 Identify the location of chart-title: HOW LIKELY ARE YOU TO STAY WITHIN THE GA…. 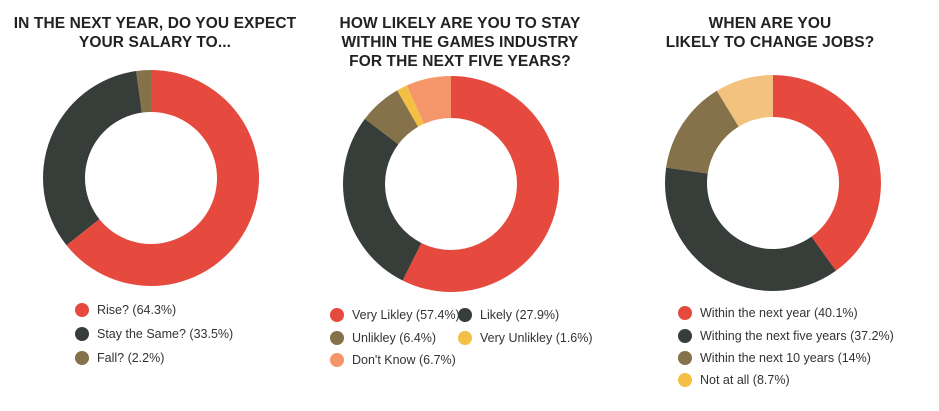
(460, 42).